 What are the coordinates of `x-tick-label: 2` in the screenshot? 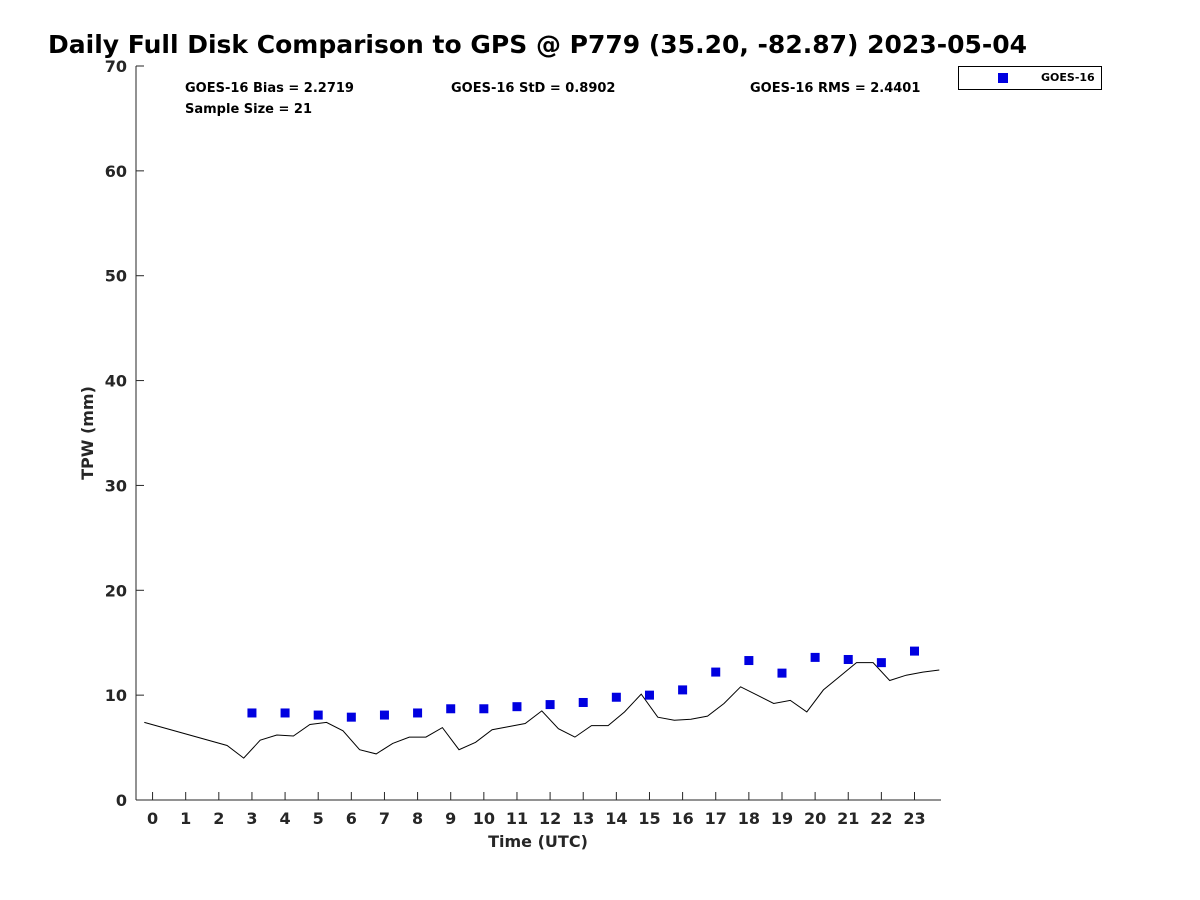 It's located at (218, 818).